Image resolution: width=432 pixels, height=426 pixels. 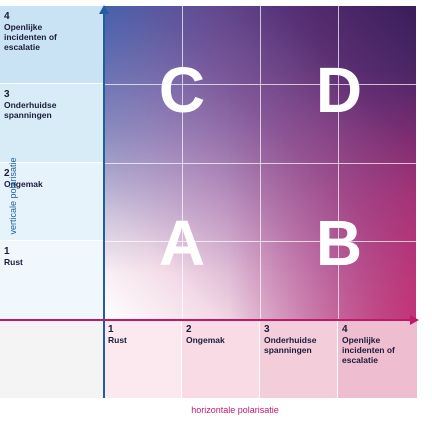 I want to click on horizontal-level-2-number: 2, so click(x=189, y=329).